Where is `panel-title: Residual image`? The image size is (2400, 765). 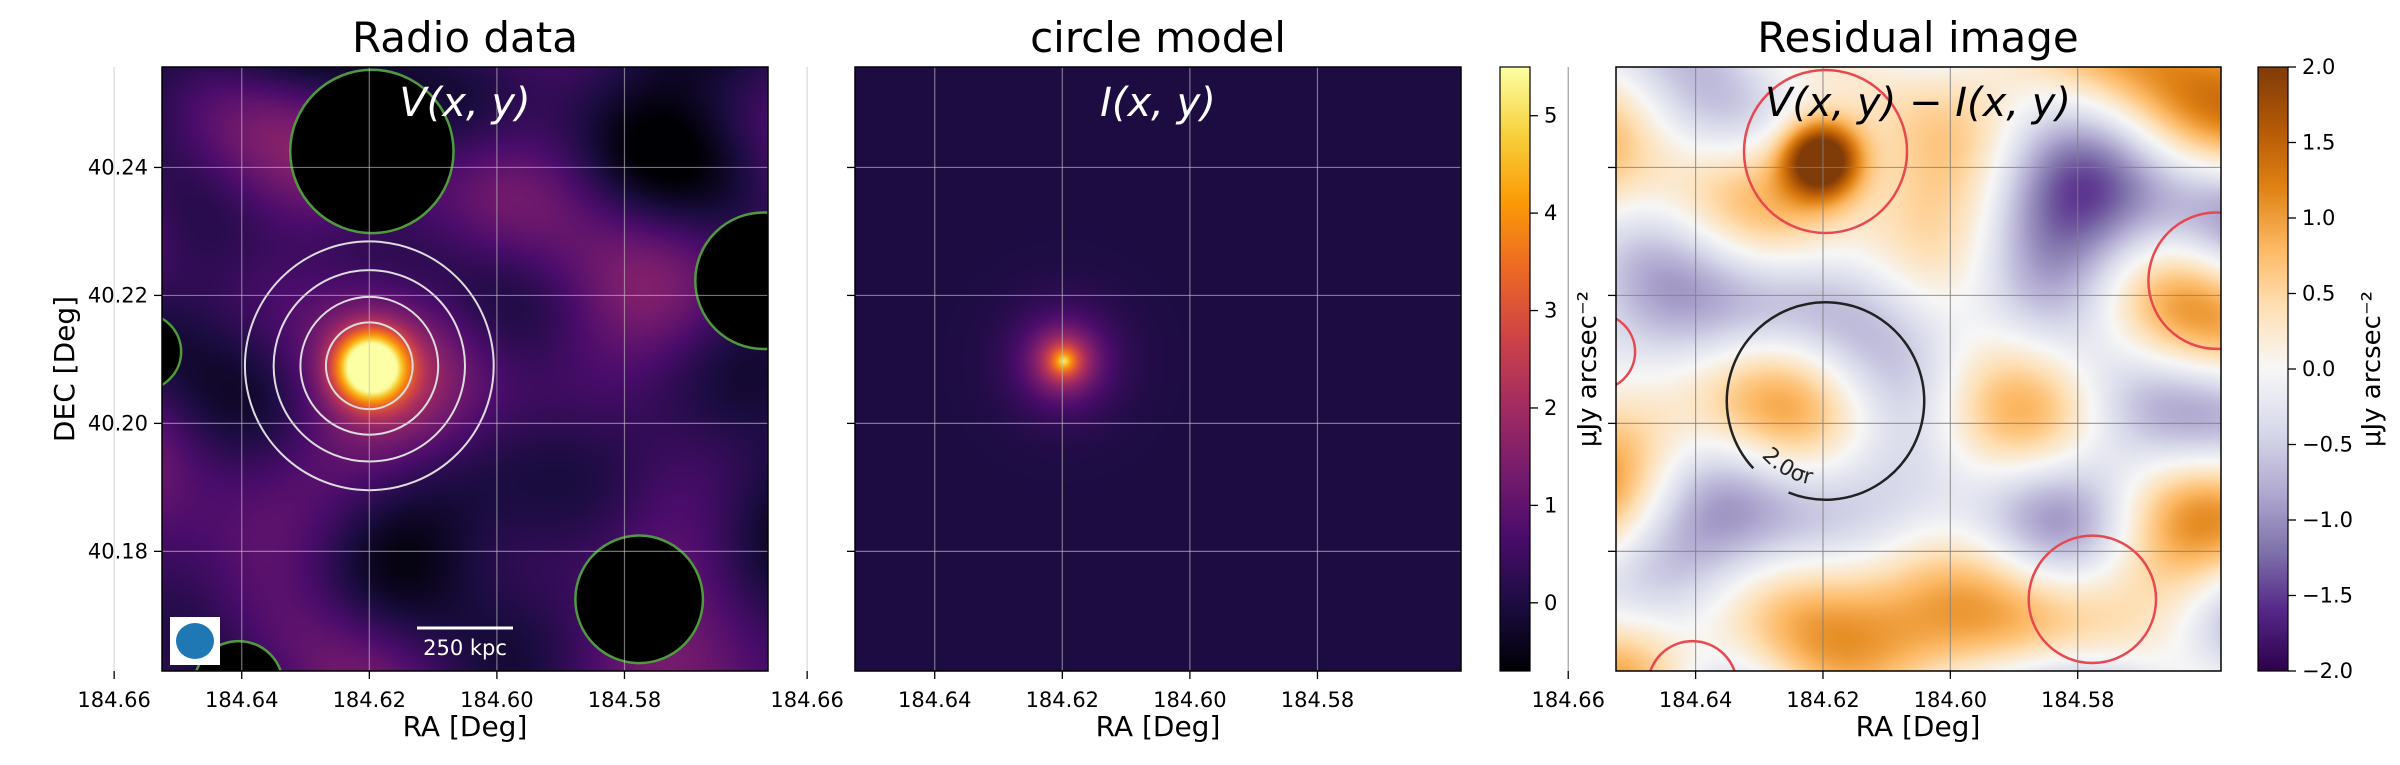
panel-title: Residual image is located at coordinates (1918, 37).